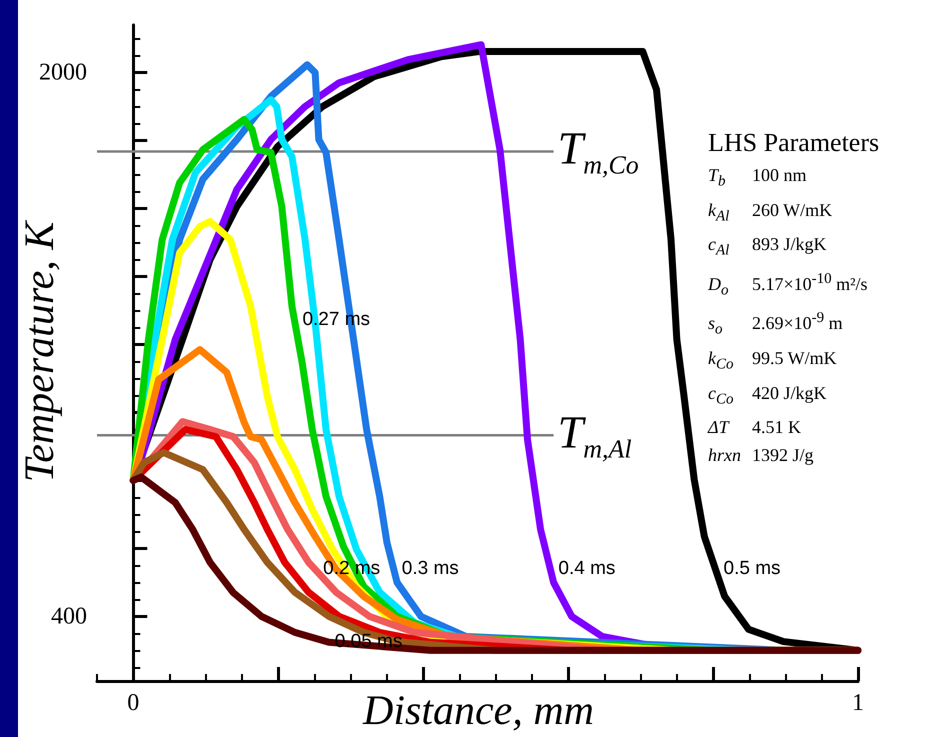  What do you see at coordinates (770, 212) in the screenshot?
I see `text: k$_{Al}$ 260 W/mK` at bounding box center [770, 212].